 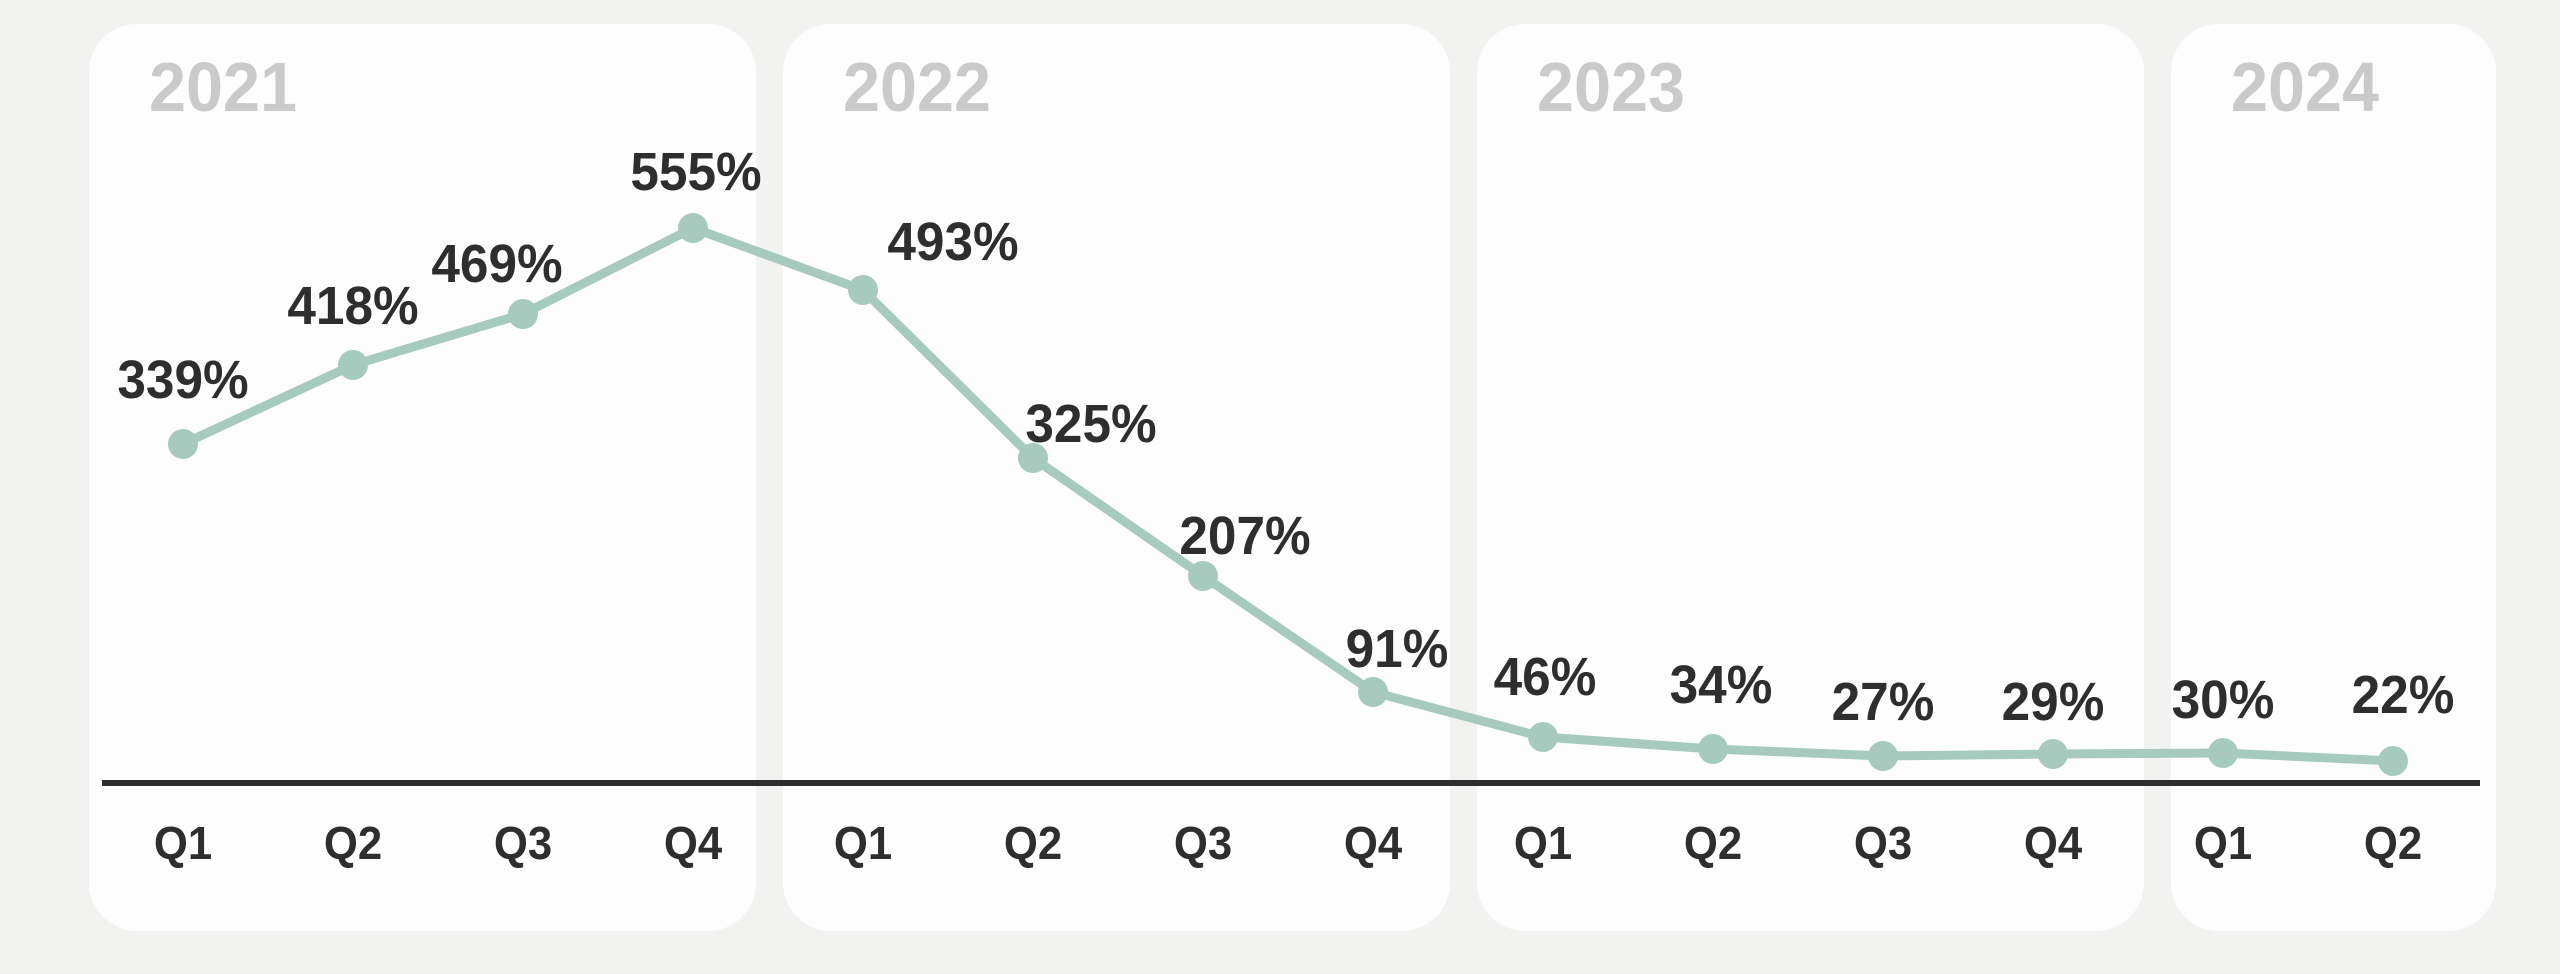 What do you see at coordinates (917, 87) in the screenshot?
I see `year-label-2022: 2022` at bounding box center [917, 87].